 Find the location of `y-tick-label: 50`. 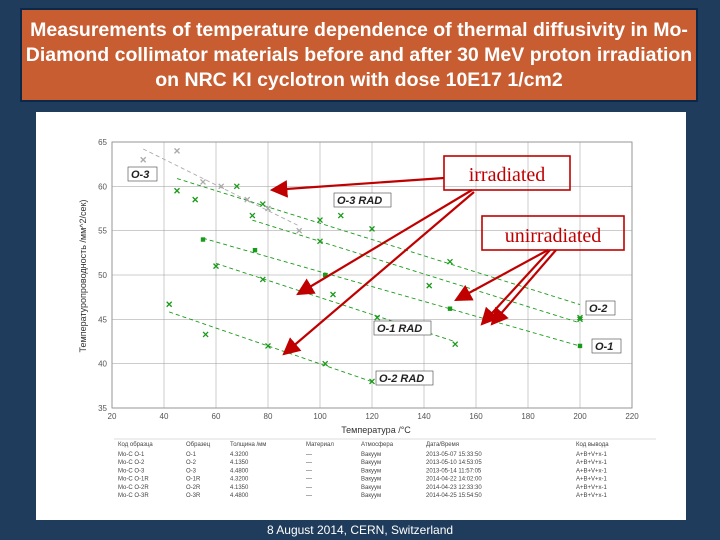

y-tick-label: 50 is located at coordinates (102, 275).